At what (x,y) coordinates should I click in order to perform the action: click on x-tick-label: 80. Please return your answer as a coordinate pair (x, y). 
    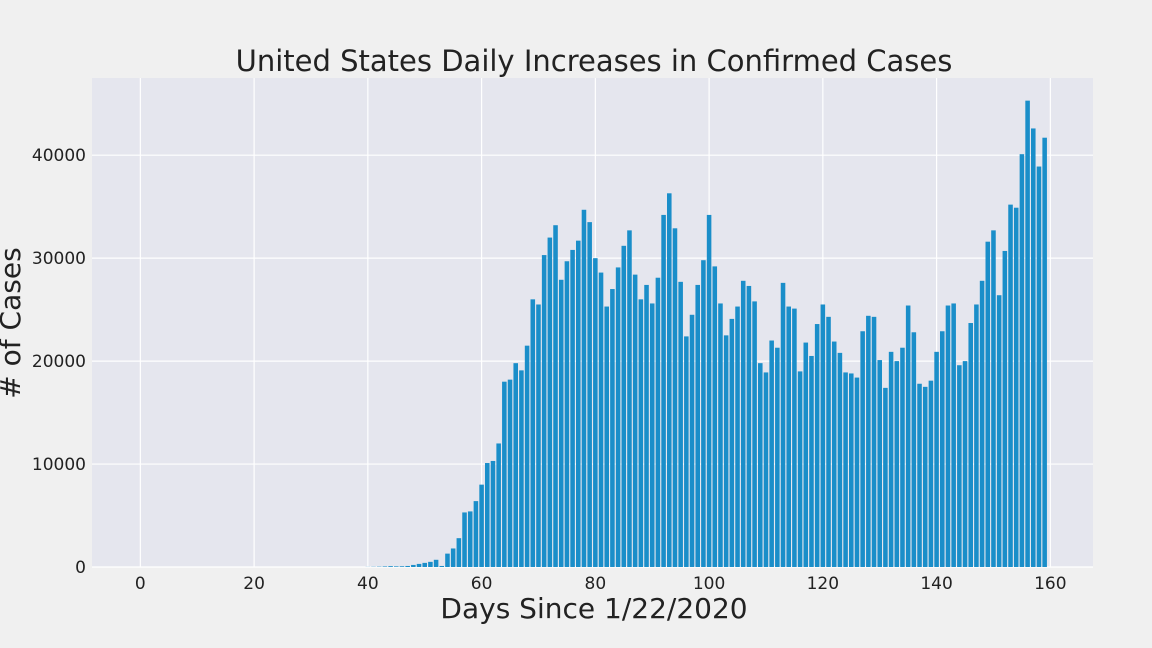
    Looking at the image, I should click on (596, 584).